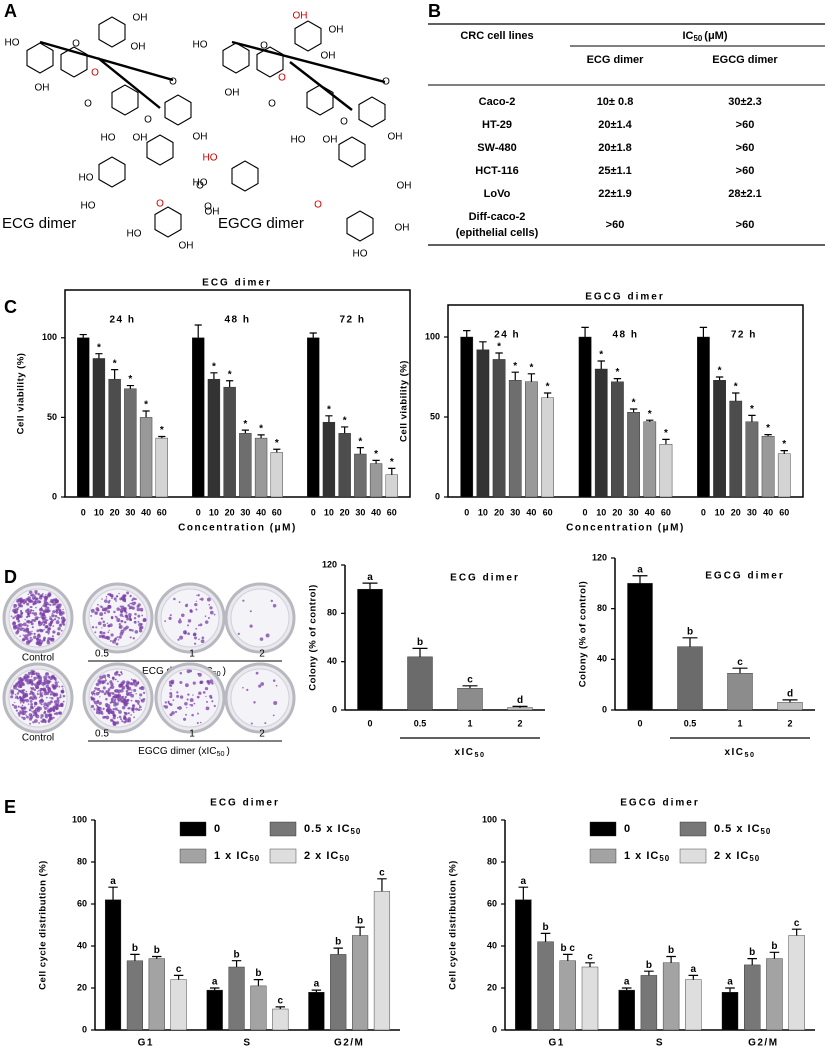  Describe the element at coordinates (258, 973) in the screenshot. I see `significance-label: b` at that location.